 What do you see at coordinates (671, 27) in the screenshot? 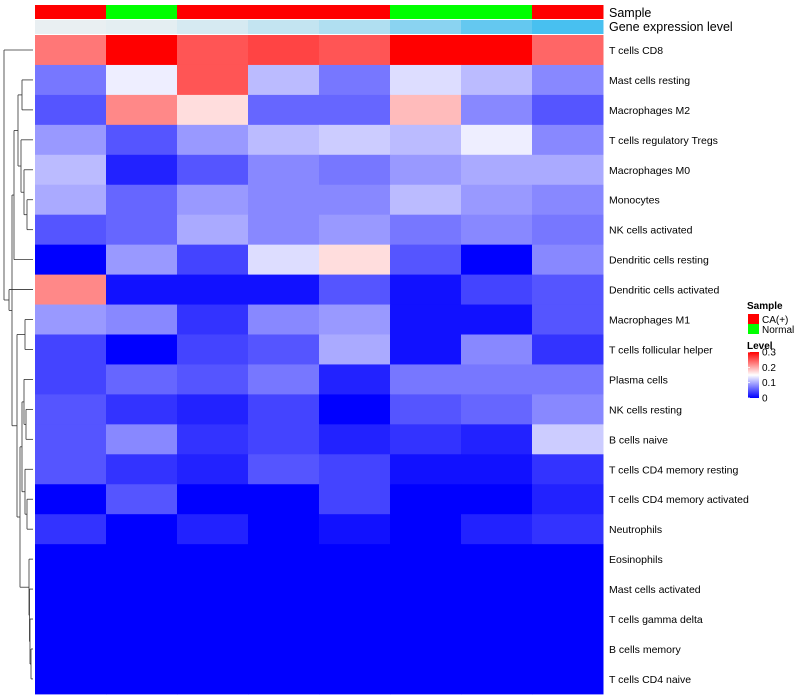
I see `gene-expression-track-label: Gene expression level` at bounding box center [671, 27].